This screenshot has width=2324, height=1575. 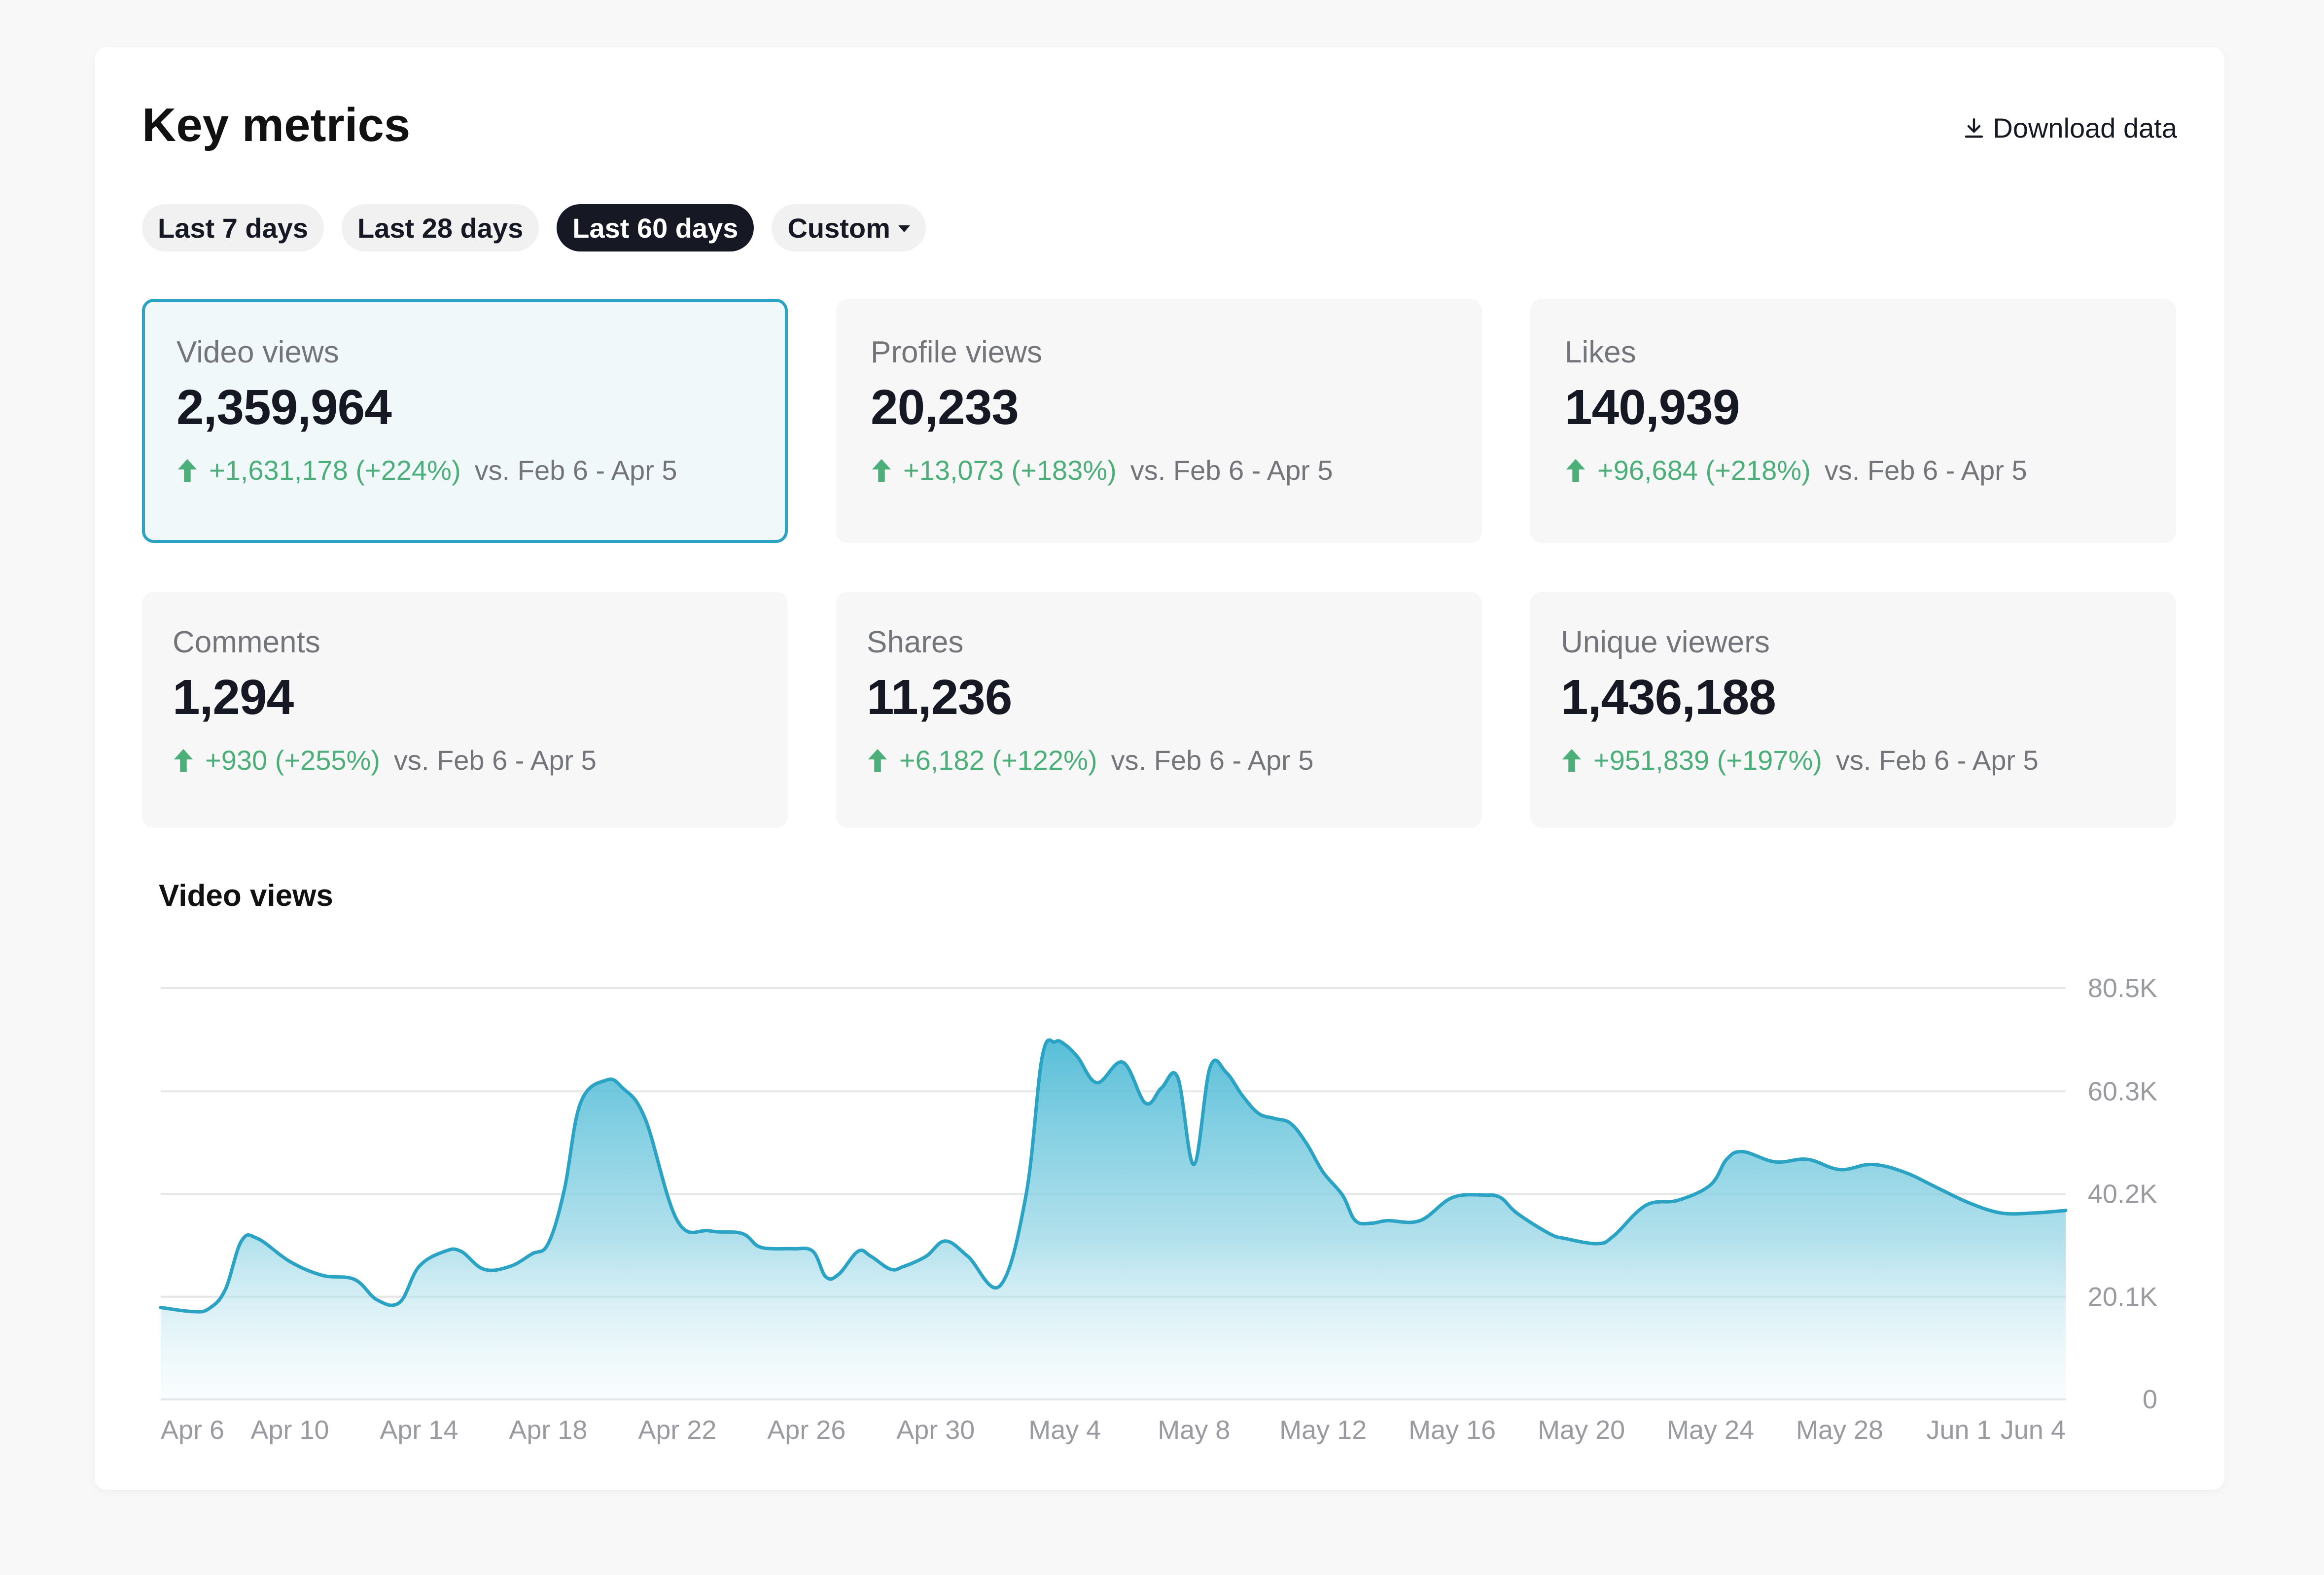 I want to click on metric-label: Profile views, so click(x=956, y=352).